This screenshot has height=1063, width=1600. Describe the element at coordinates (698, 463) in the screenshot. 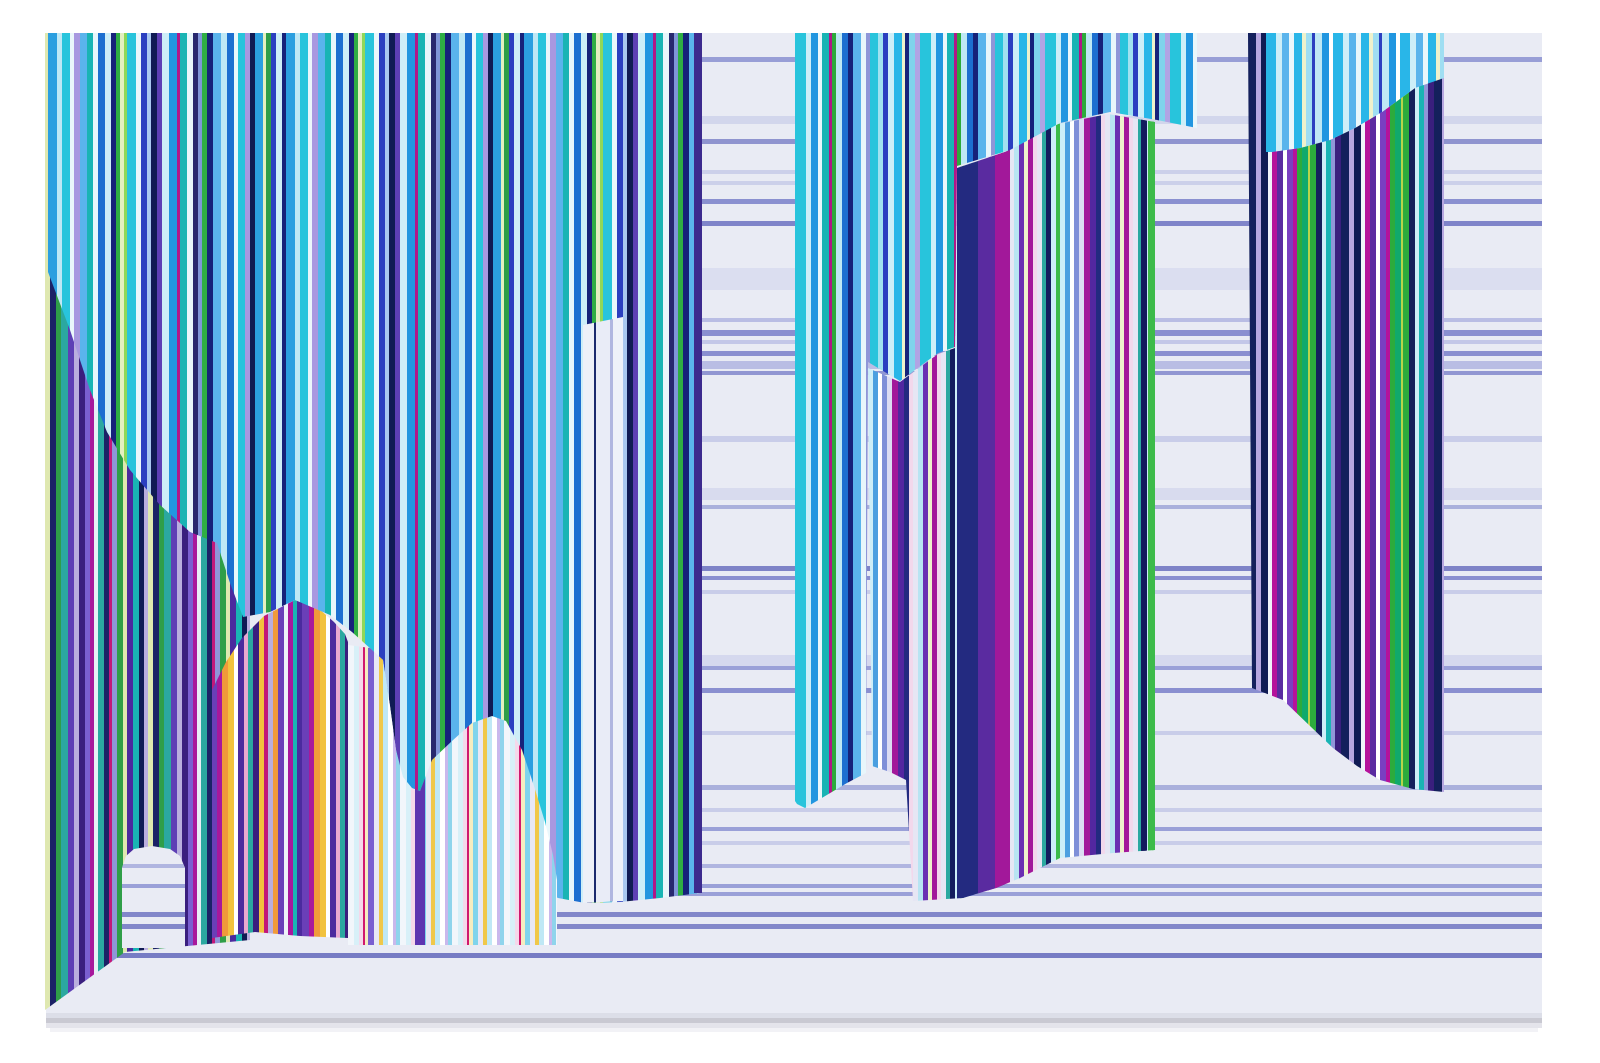

I see `violet-vertical-line` at that location.